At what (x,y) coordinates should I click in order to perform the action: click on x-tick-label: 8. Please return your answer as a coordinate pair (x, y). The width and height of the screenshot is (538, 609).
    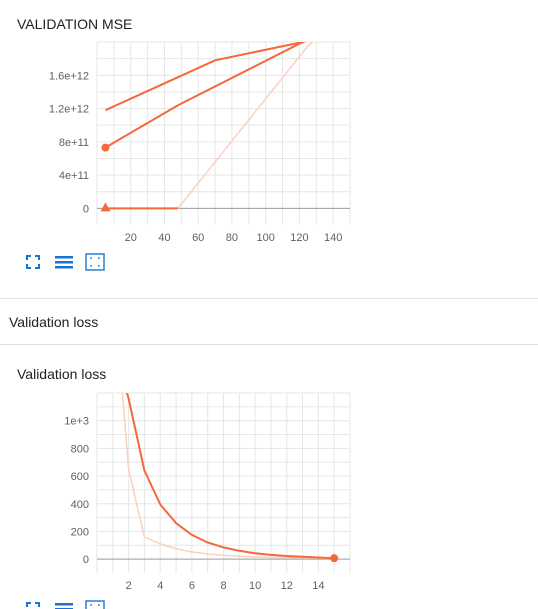
    Looking at the image, I should click on (223, 586).